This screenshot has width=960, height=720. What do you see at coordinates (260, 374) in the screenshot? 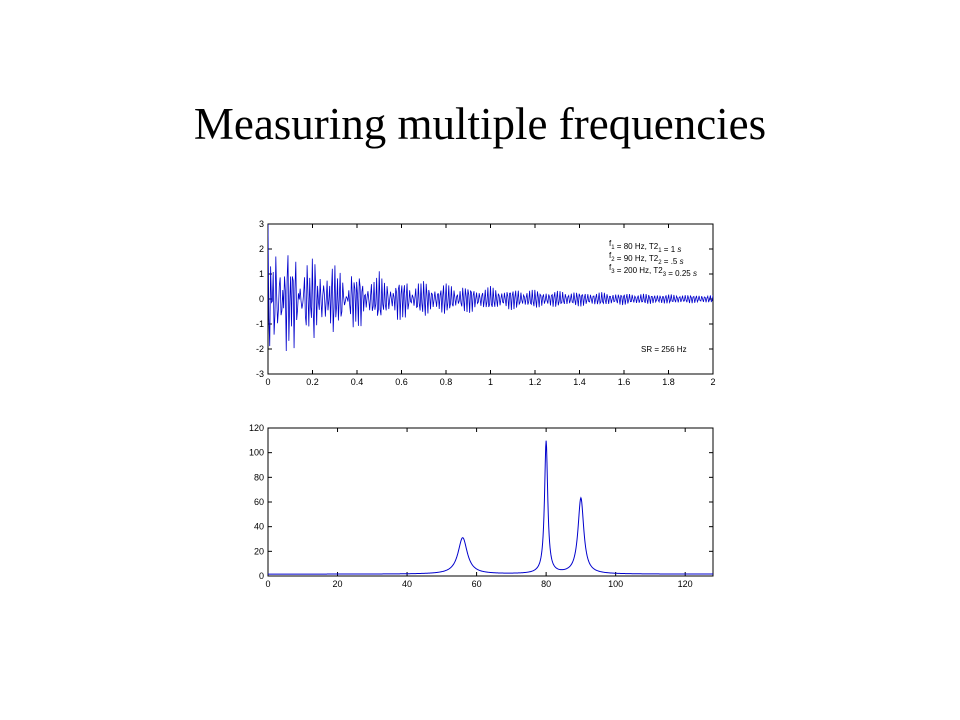
I see `y-tick-label: -3` at bounding box center [260, 374].